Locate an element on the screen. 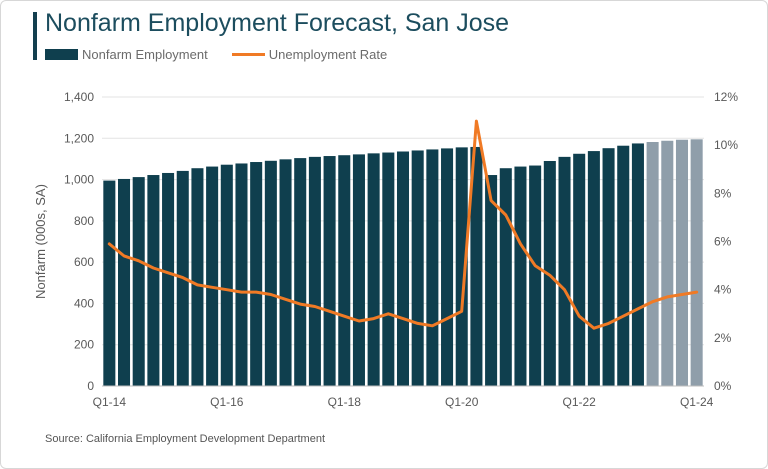  y-tick-label: 0 is located at coordinates (90, 386).